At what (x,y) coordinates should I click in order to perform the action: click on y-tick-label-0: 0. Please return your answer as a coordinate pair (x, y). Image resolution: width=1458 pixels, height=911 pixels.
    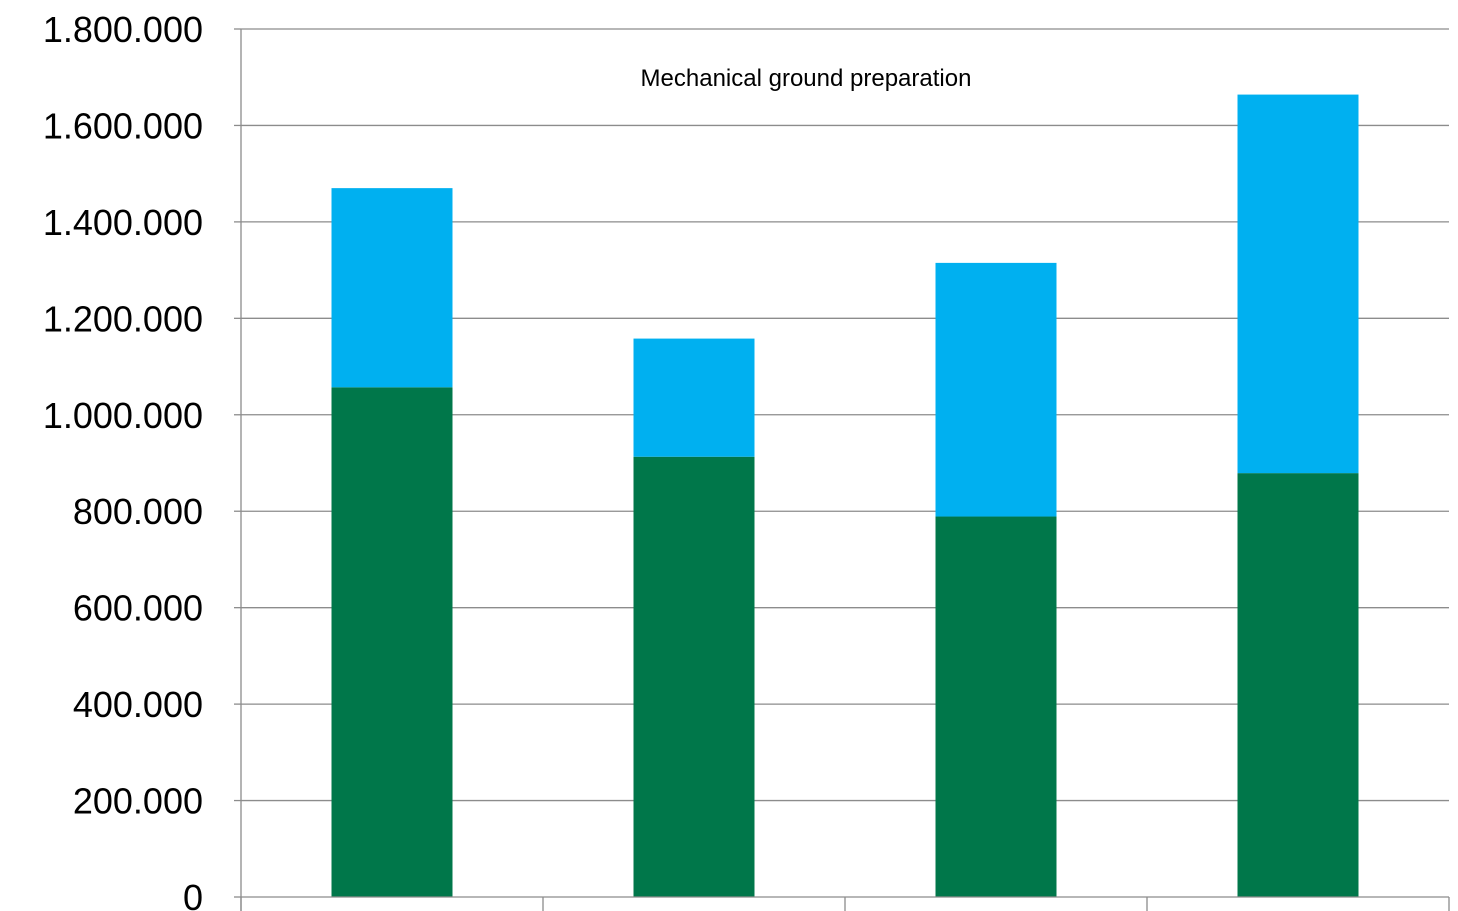
    Looking at the image, I should click on (193, 894).